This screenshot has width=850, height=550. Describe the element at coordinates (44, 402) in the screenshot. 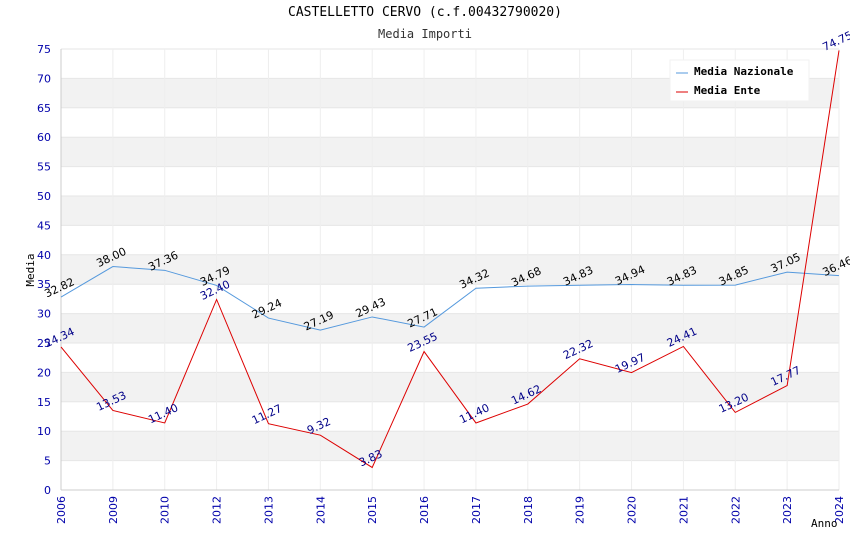

I see `y-tick-label: 15` at that location.